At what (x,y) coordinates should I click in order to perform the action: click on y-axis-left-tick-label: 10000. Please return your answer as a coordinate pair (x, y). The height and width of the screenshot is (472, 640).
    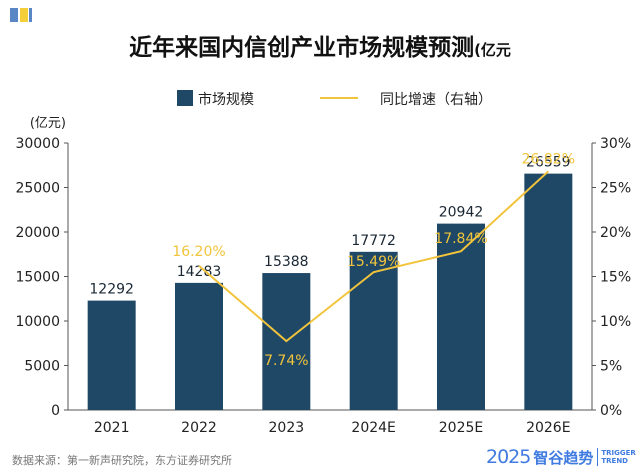
    Looking at the image, I should click on (37, 322).